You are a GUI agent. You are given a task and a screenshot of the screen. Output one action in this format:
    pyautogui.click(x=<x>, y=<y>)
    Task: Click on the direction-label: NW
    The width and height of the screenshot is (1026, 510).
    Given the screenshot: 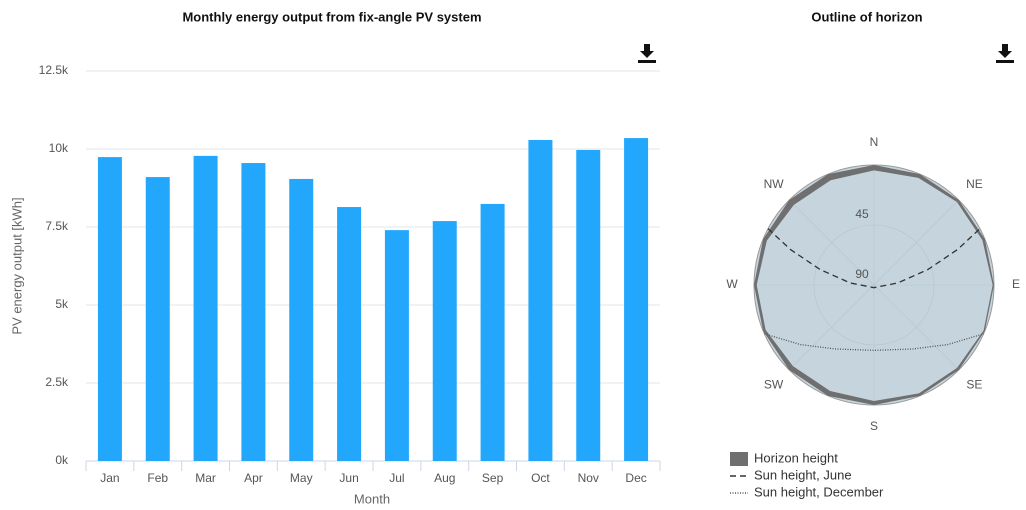 What is the action you would take?
    pyautogui.click(x=774, y=184)
    